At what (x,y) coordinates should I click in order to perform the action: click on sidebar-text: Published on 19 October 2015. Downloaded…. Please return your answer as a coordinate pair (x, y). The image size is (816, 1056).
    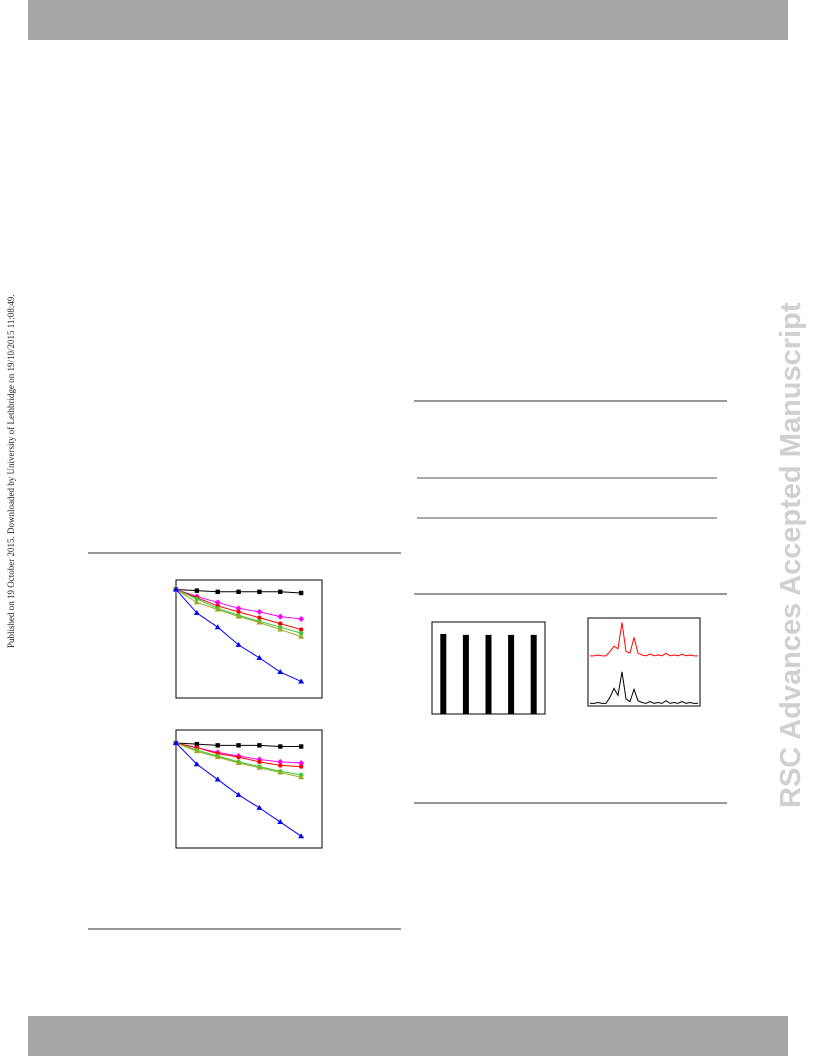
    Looking at the image, I should click on (11, 471).